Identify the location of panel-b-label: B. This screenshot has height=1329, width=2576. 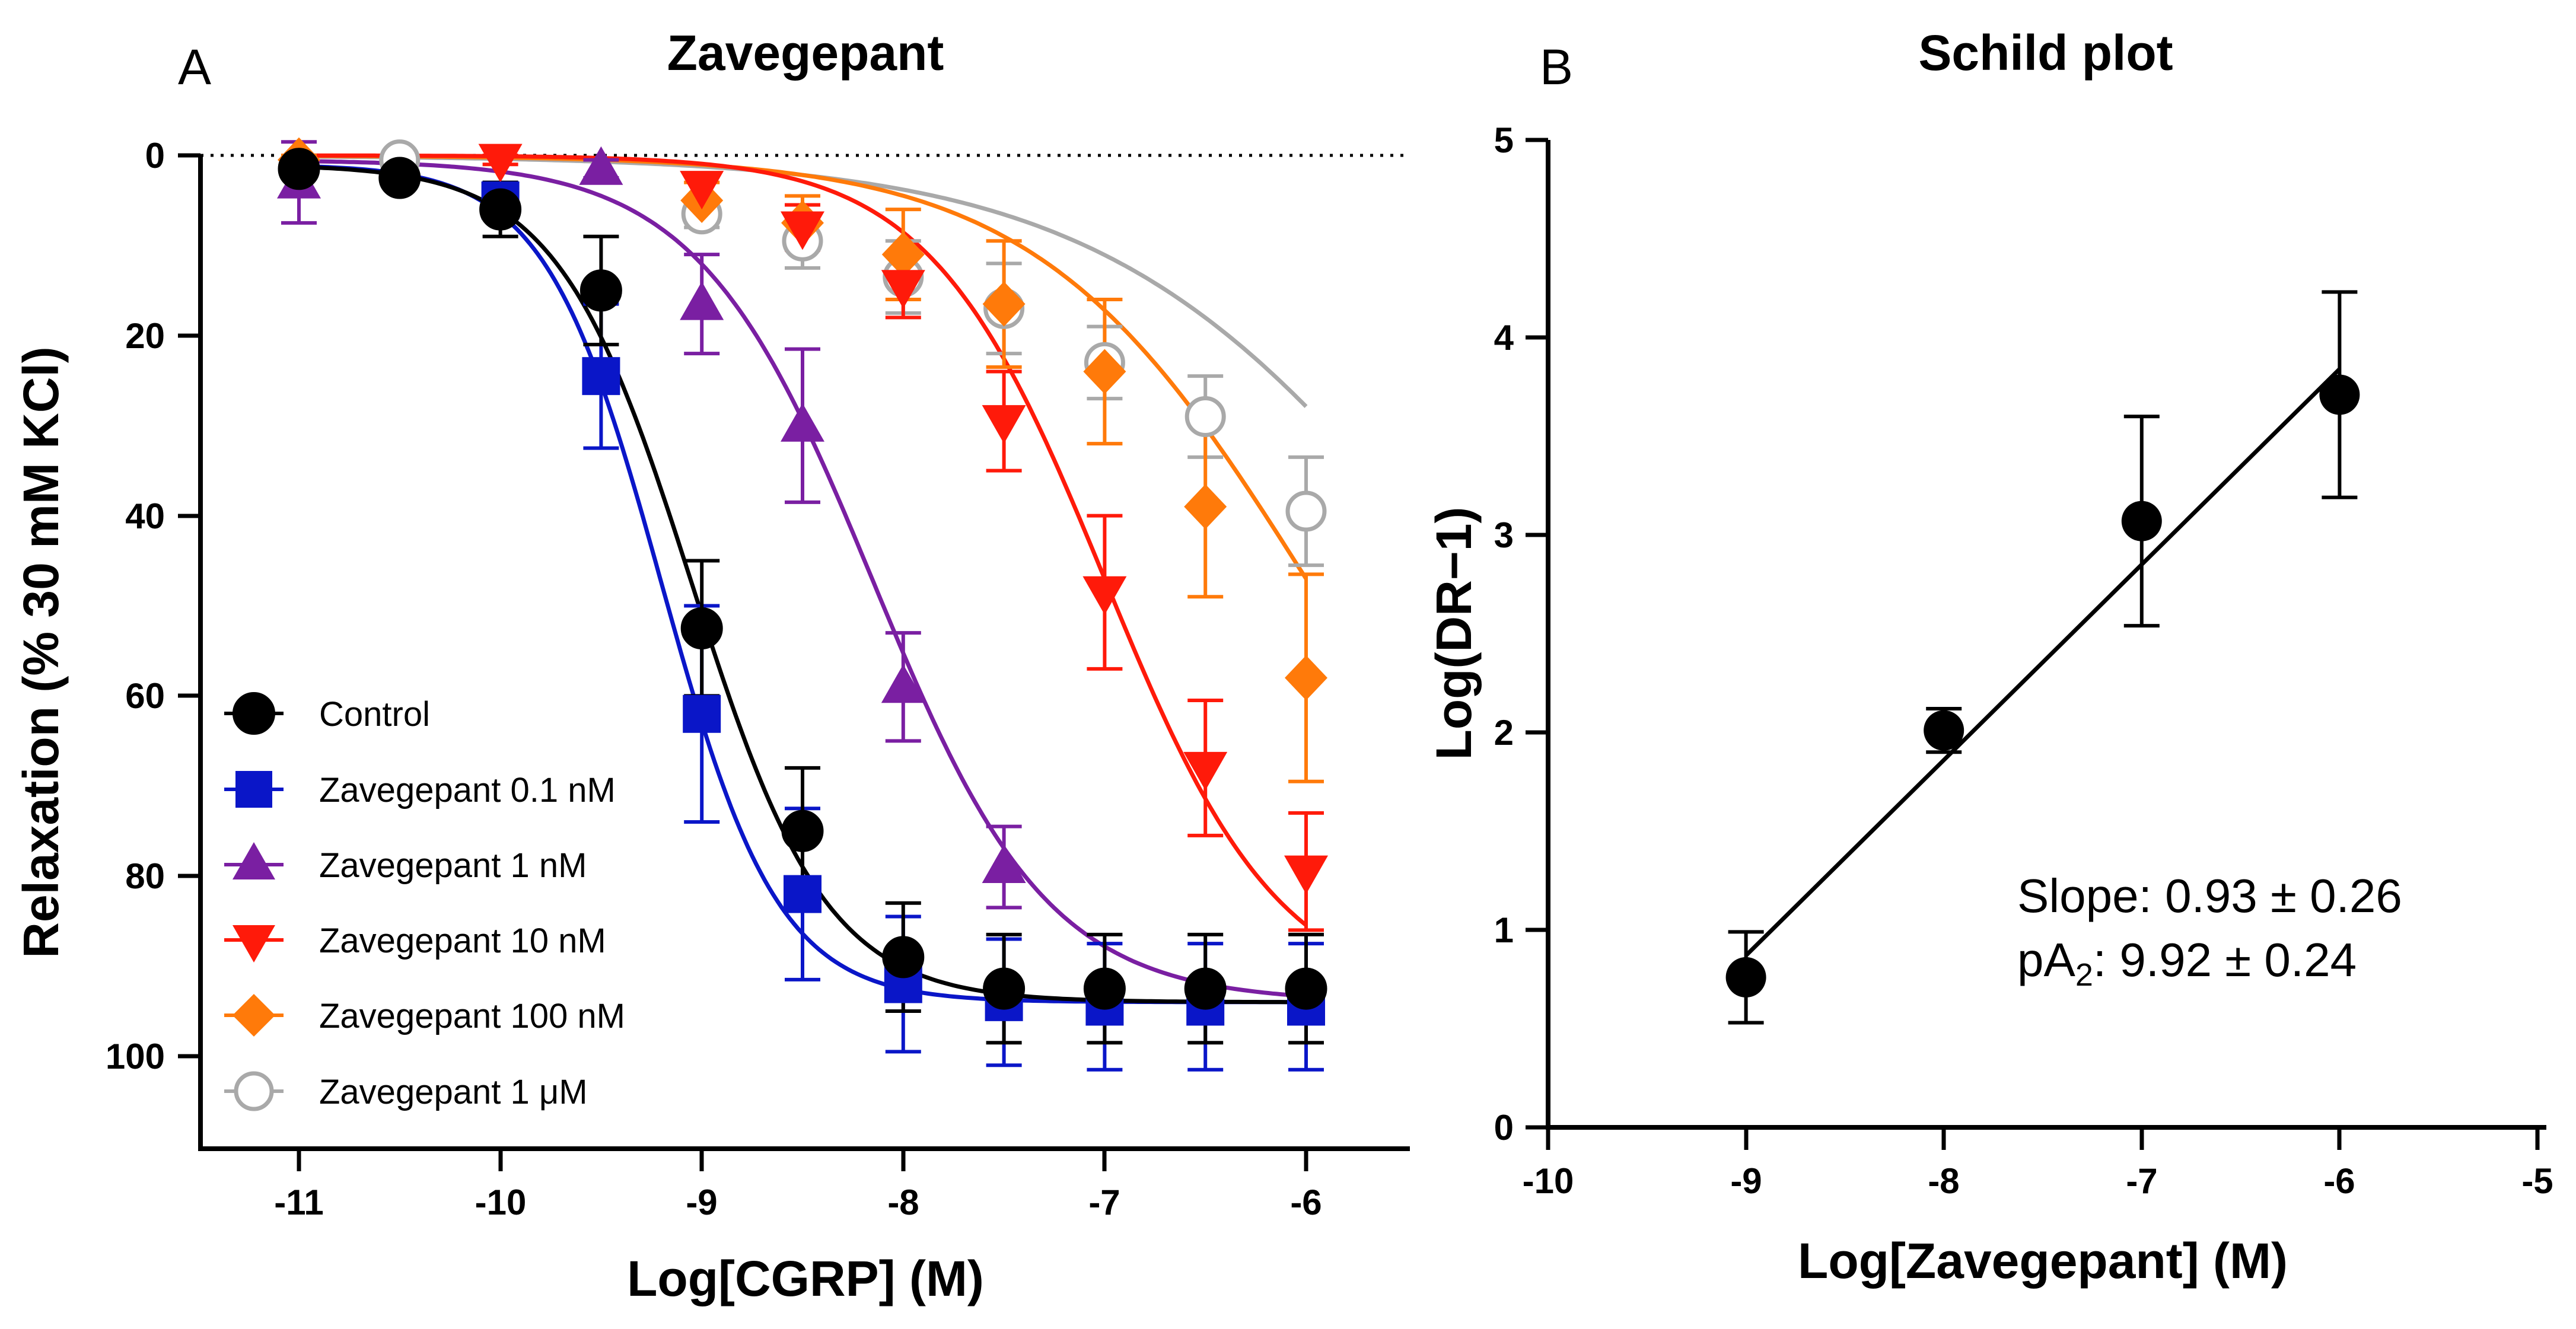
(1556, 67).